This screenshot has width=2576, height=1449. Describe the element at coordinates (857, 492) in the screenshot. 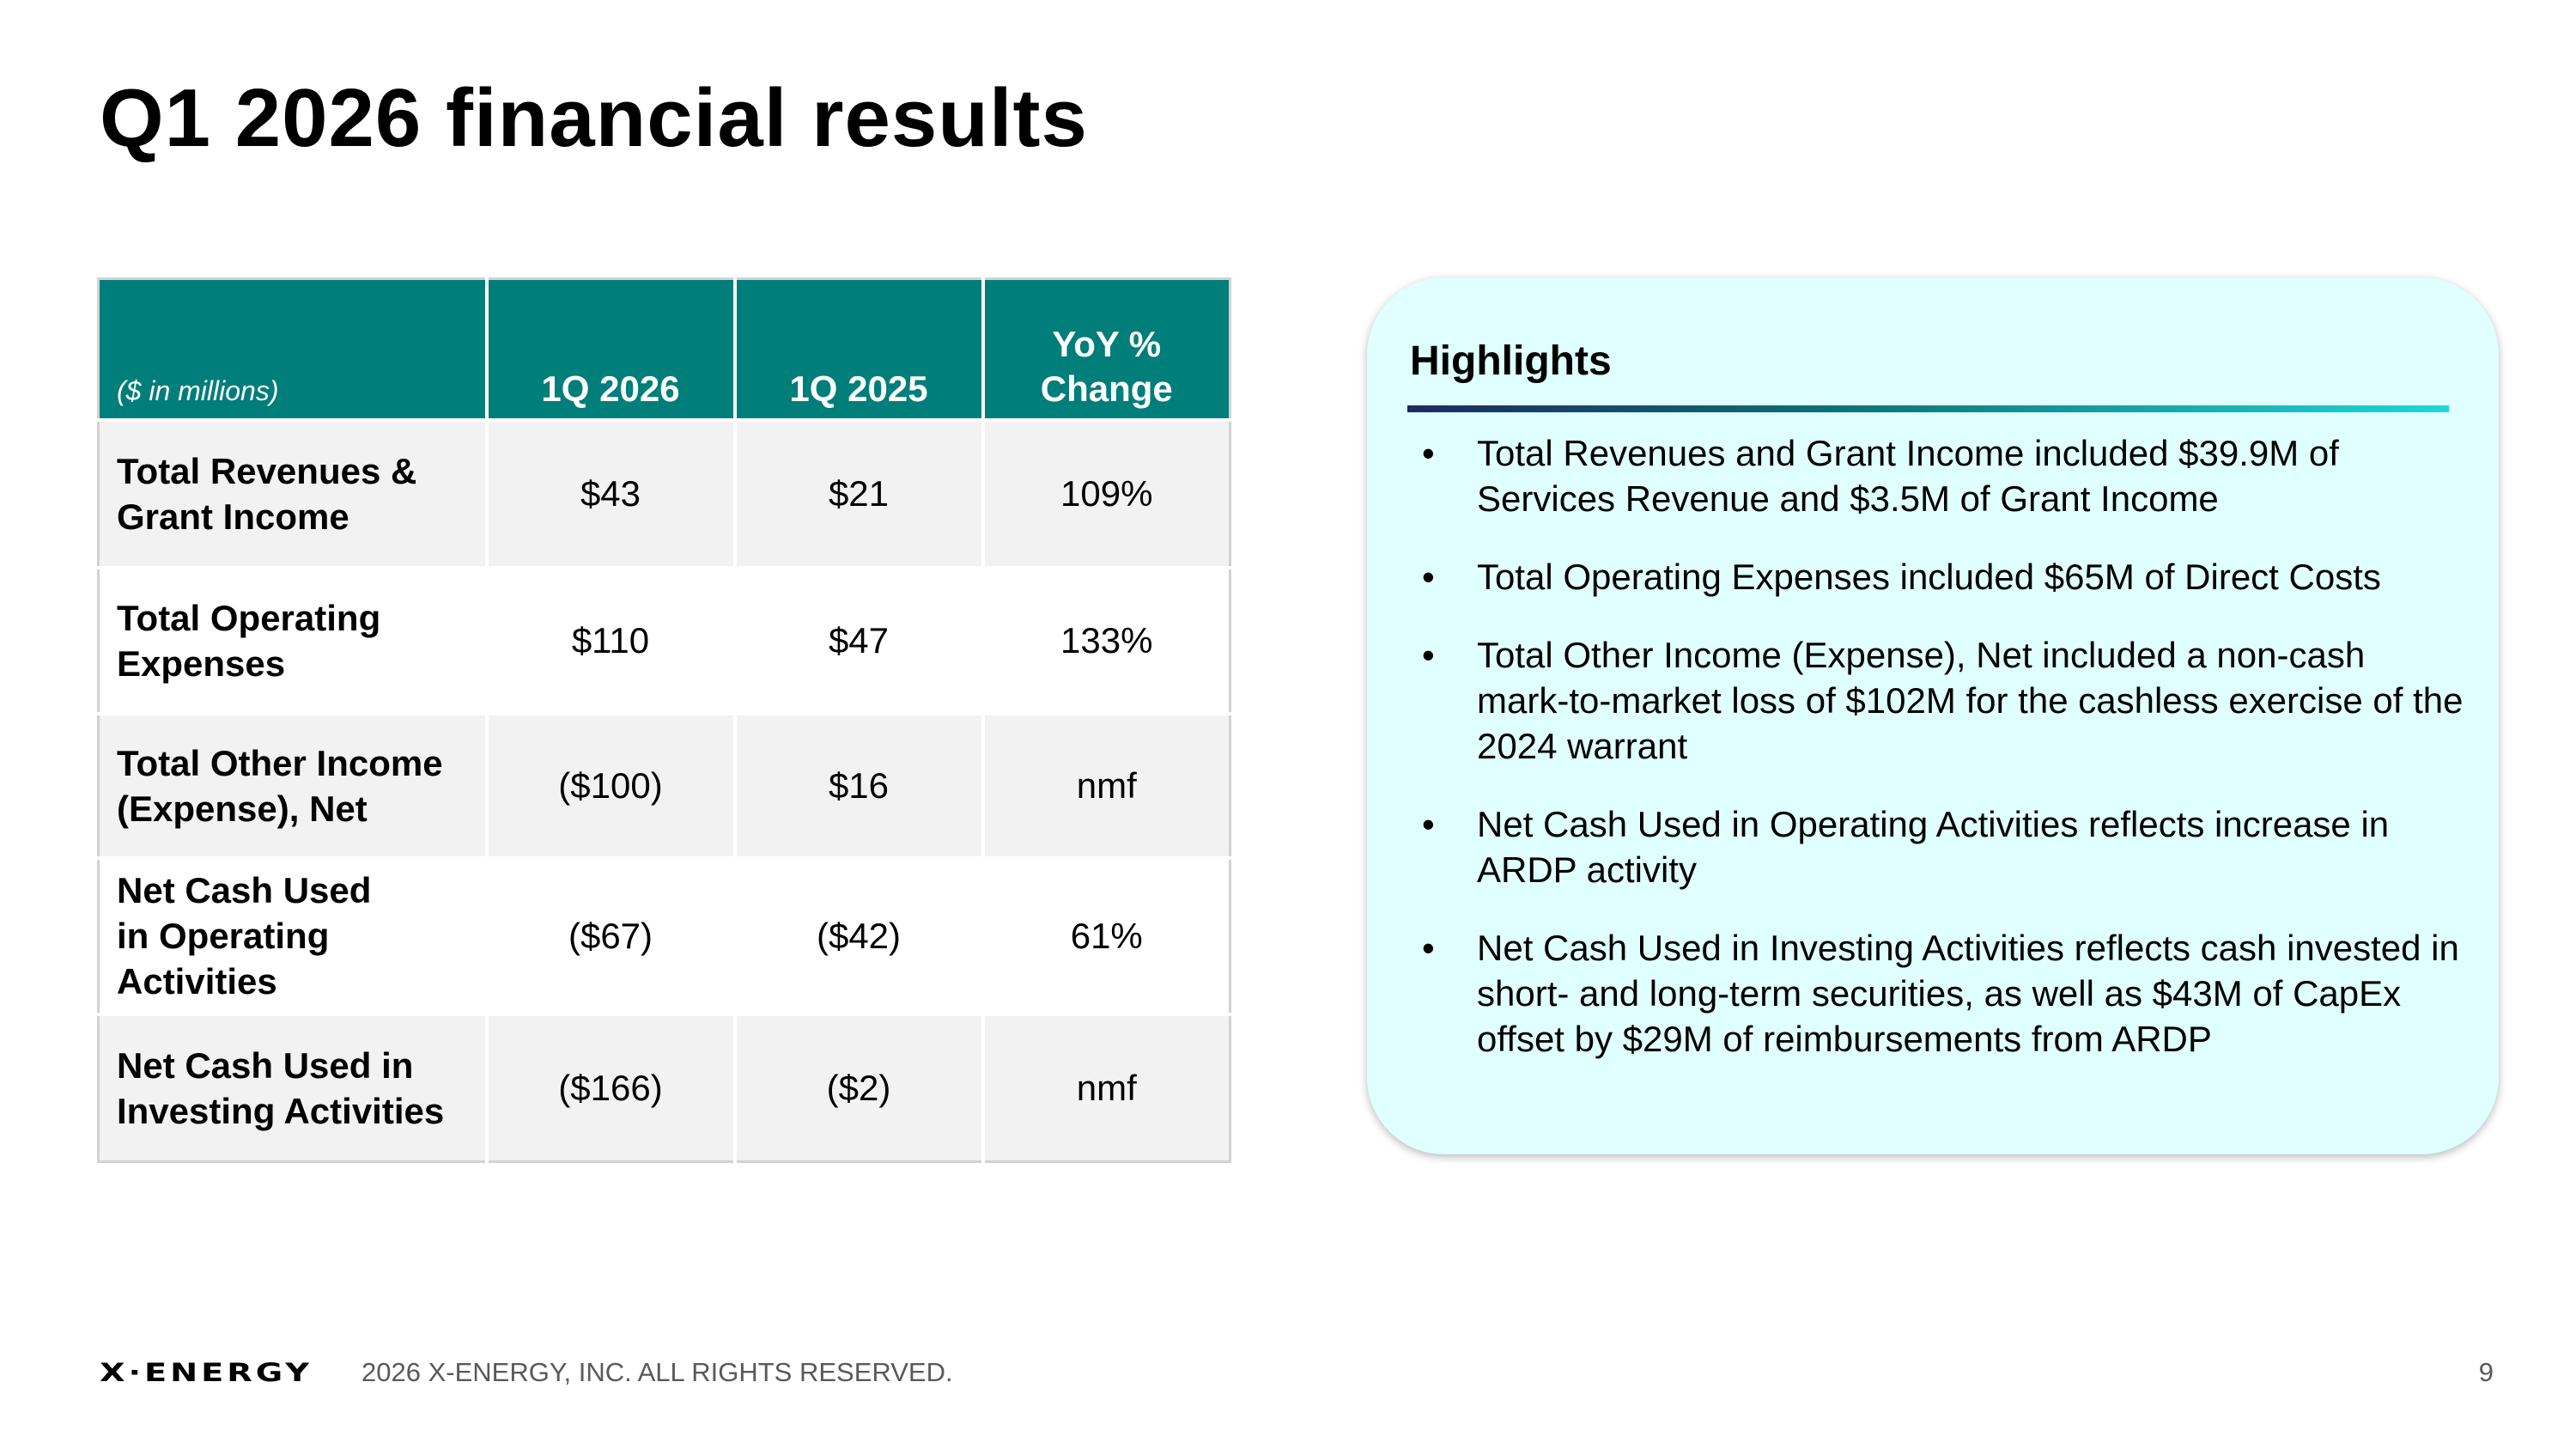

I see `cell-1q-2025: $21` at that location.